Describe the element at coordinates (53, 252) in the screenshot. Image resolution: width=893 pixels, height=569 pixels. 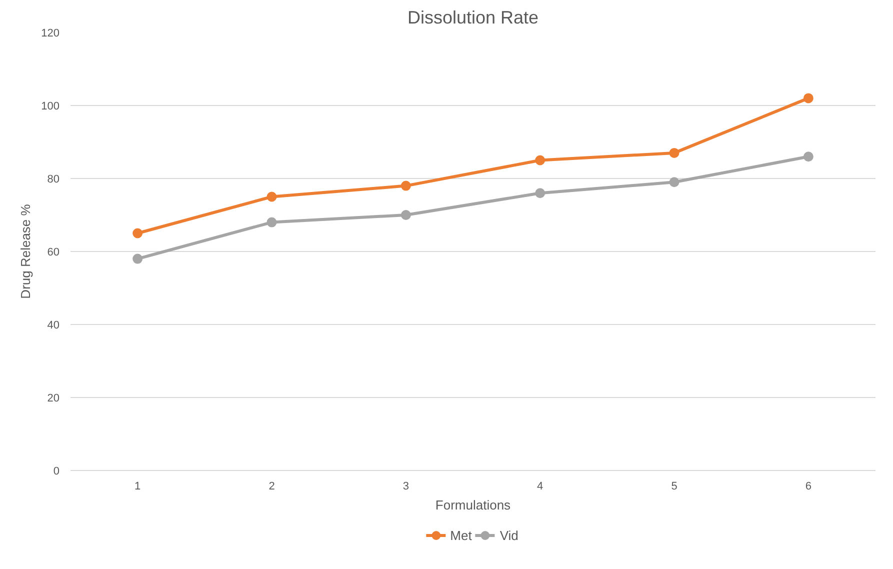
I see `y-tick-label: 60` at that location.